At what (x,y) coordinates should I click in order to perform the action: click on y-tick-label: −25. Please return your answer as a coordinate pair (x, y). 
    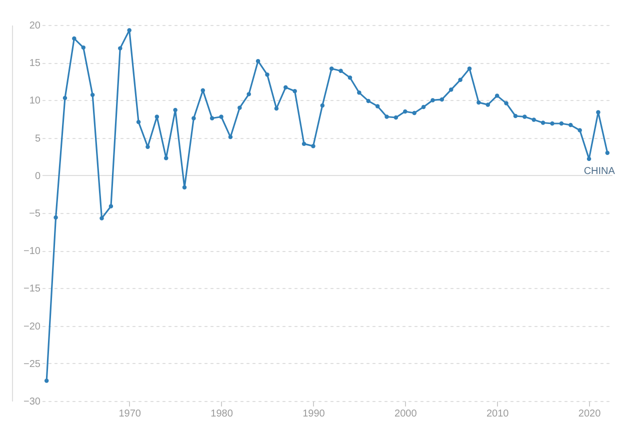
    Looking at the image, I should click on (32, 364).